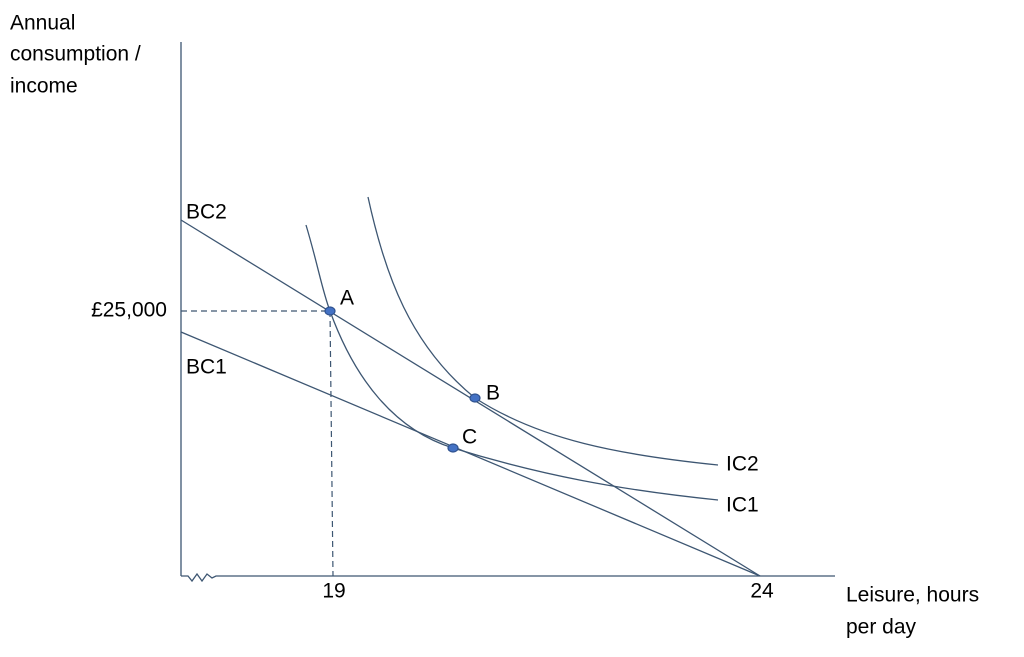  I want to click on x-tick-label: 24, so click(762, 591).